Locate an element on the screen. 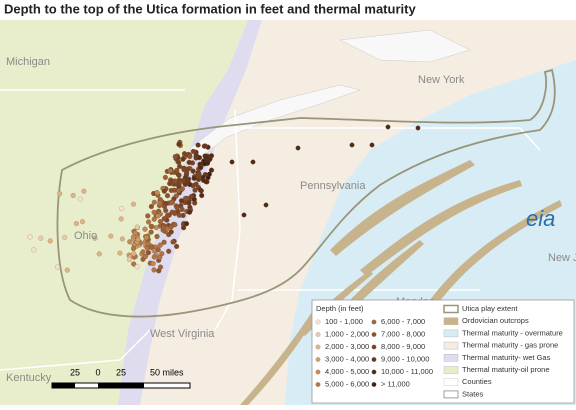  scale-bar: 25 0 25 50 miles is located at coordinates (121, 378).